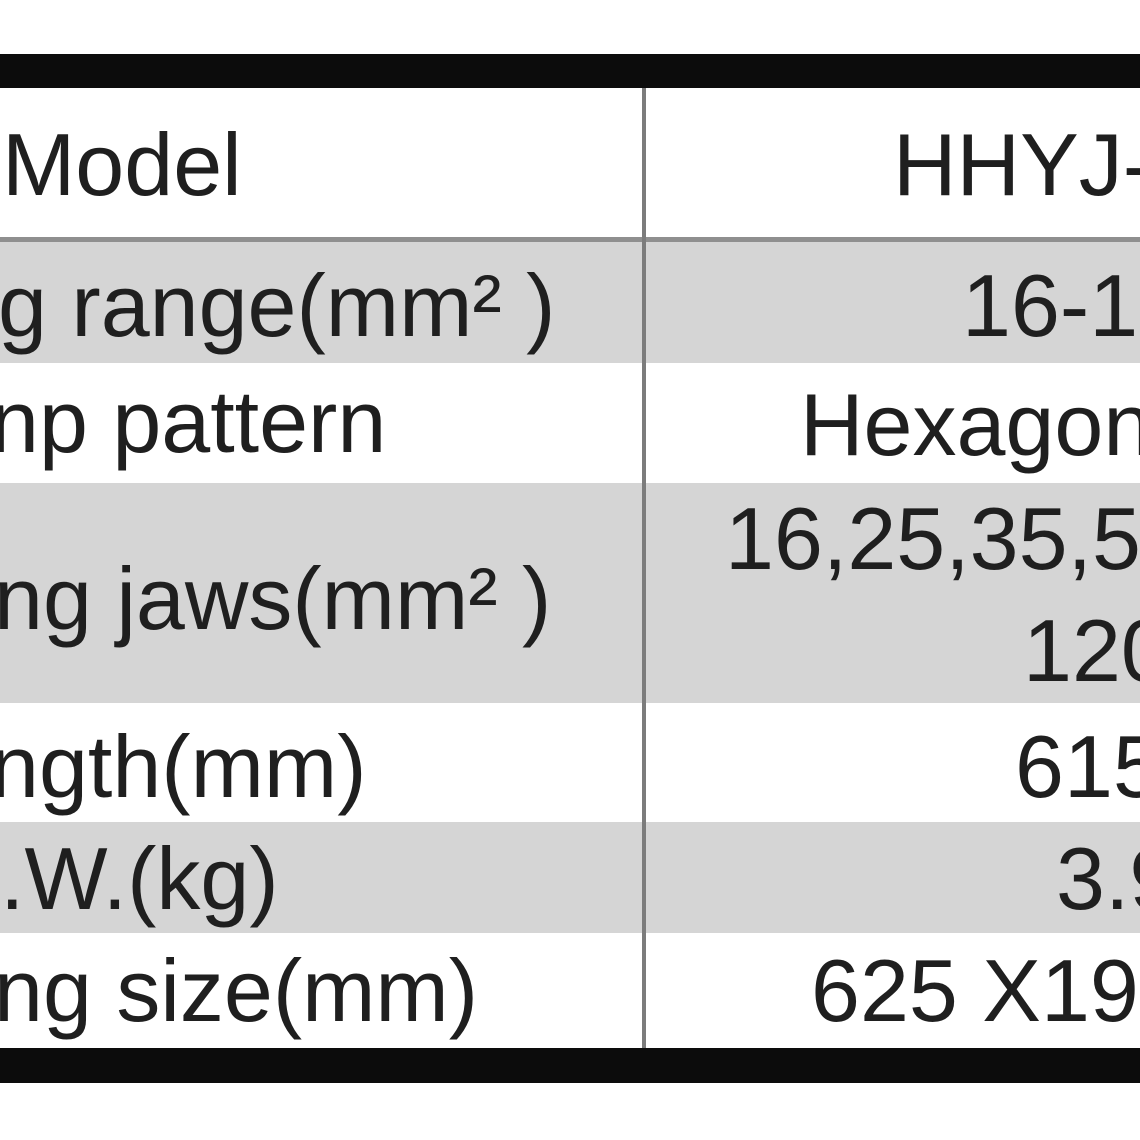  I want to click on column-divider-line, so click(644, 568).